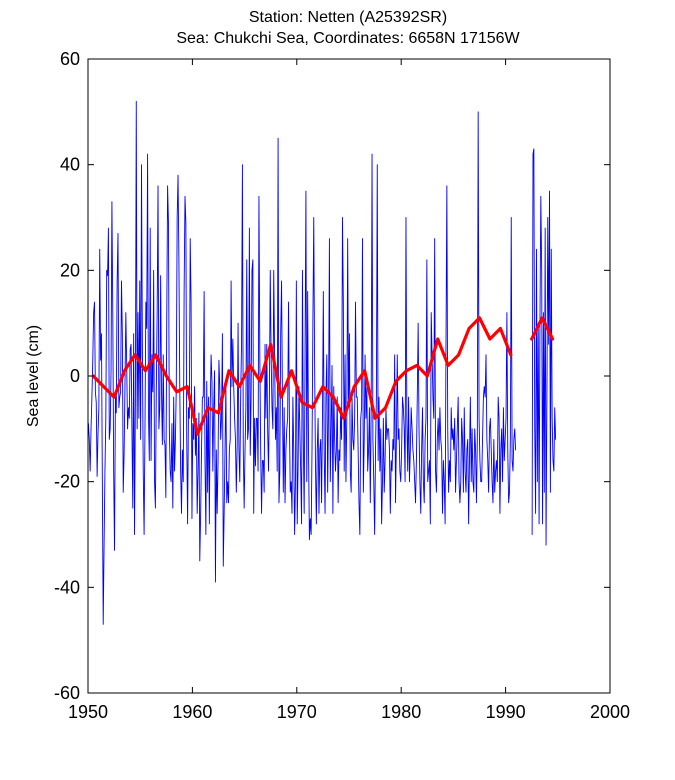  What do you see at coordinates (70, 59) in the screenshot?
I see `y-tick-label: 60` at bounding box center [70, 59].